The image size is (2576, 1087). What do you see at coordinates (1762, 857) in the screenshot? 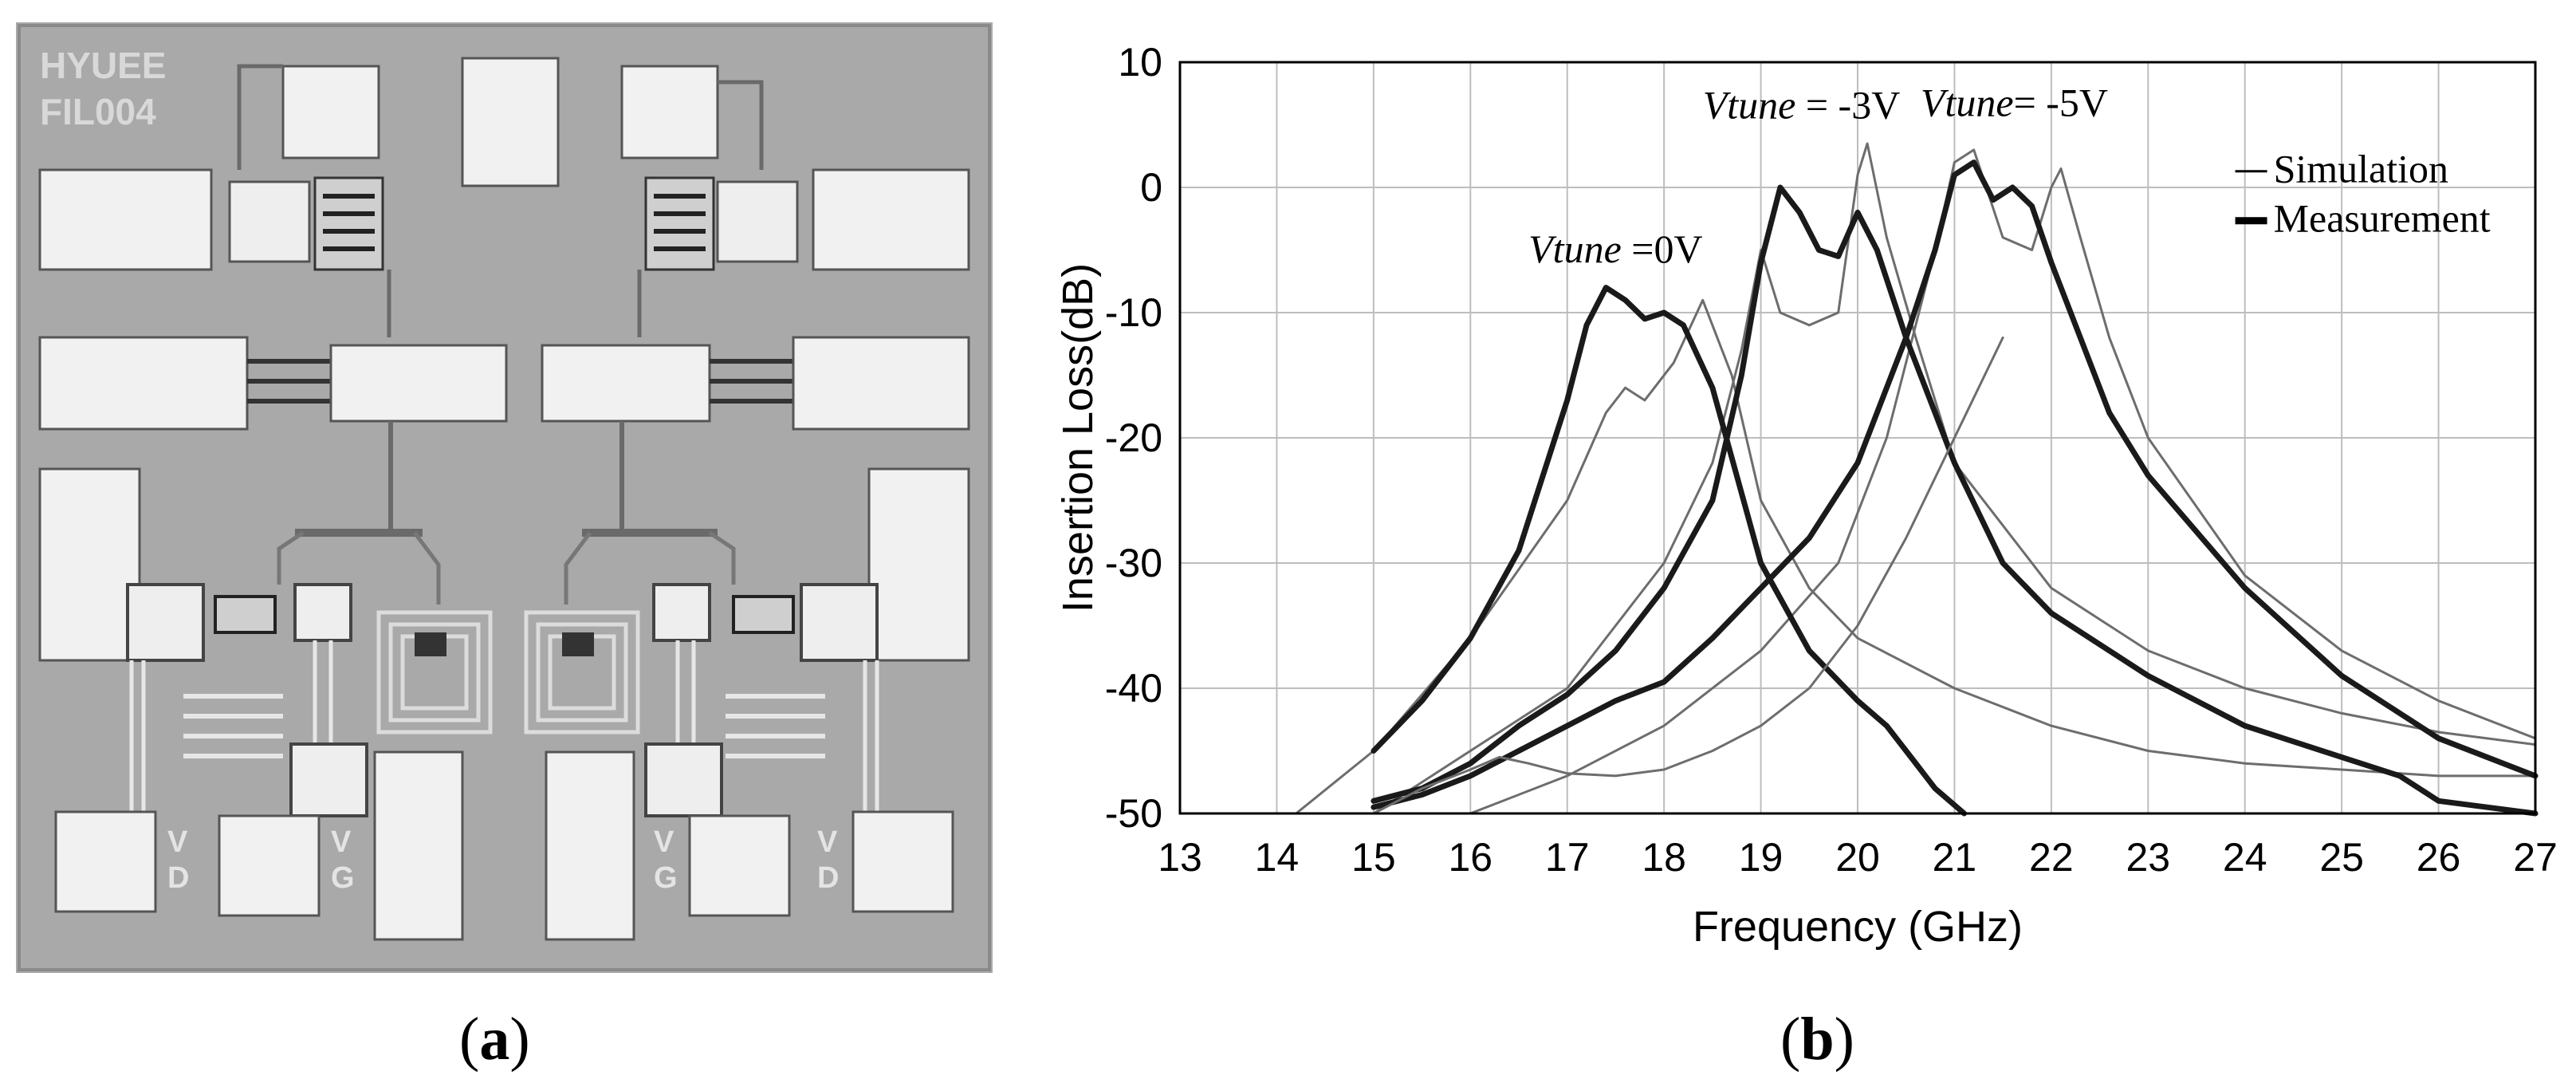
I see `x-tick-label: 19` at bounding box center [1762, 857].